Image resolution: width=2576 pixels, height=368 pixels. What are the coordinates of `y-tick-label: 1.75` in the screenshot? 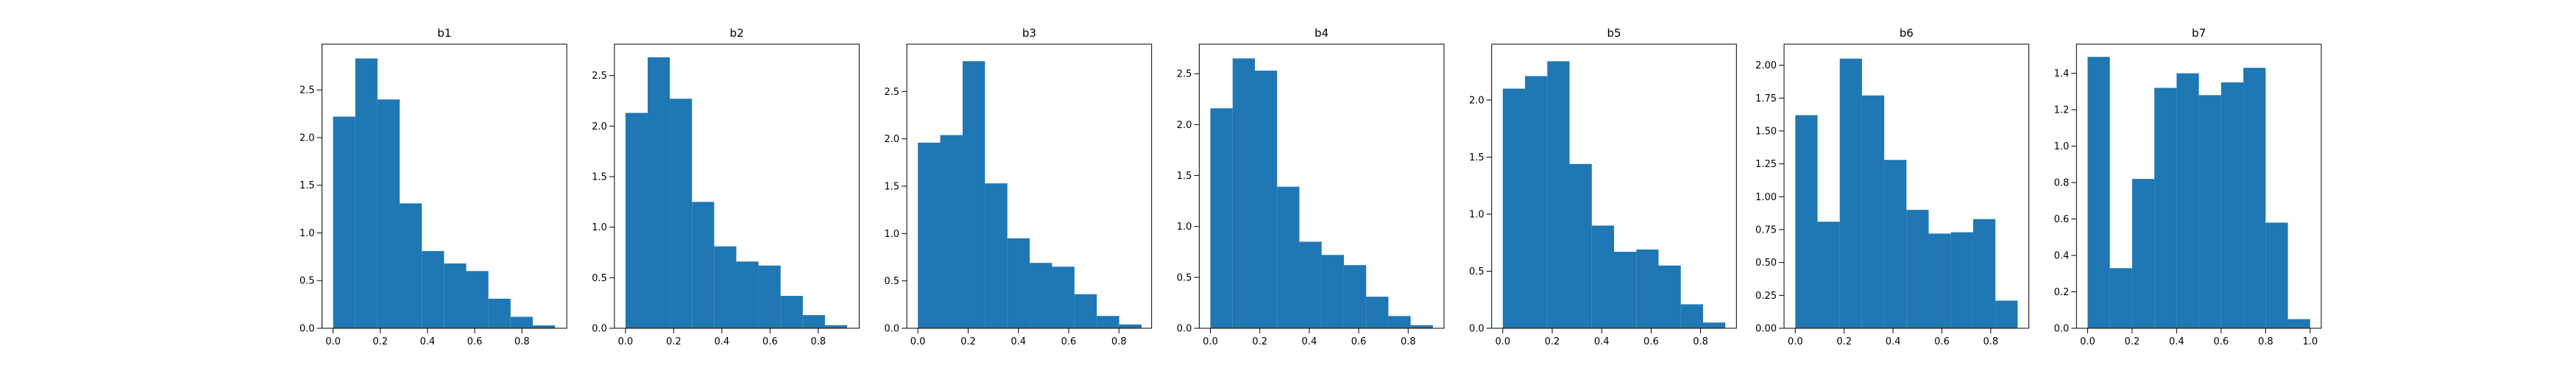 It's located at (1766, 99).